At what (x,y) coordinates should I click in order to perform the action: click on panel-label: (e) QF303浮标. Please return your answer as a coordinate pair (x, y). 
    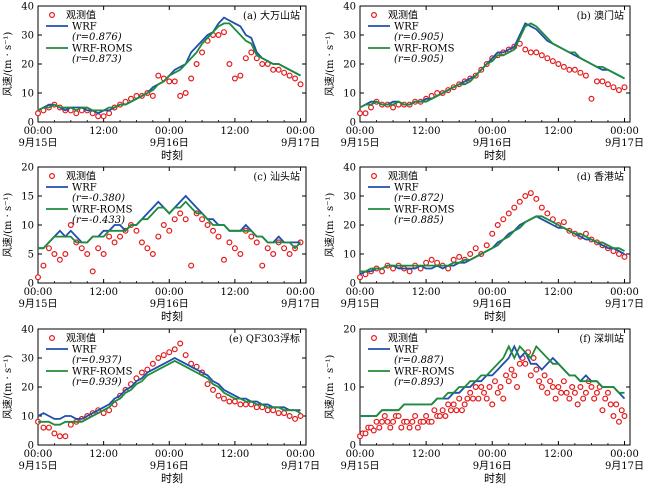
    Looking at the image, I should click on (264, 339).